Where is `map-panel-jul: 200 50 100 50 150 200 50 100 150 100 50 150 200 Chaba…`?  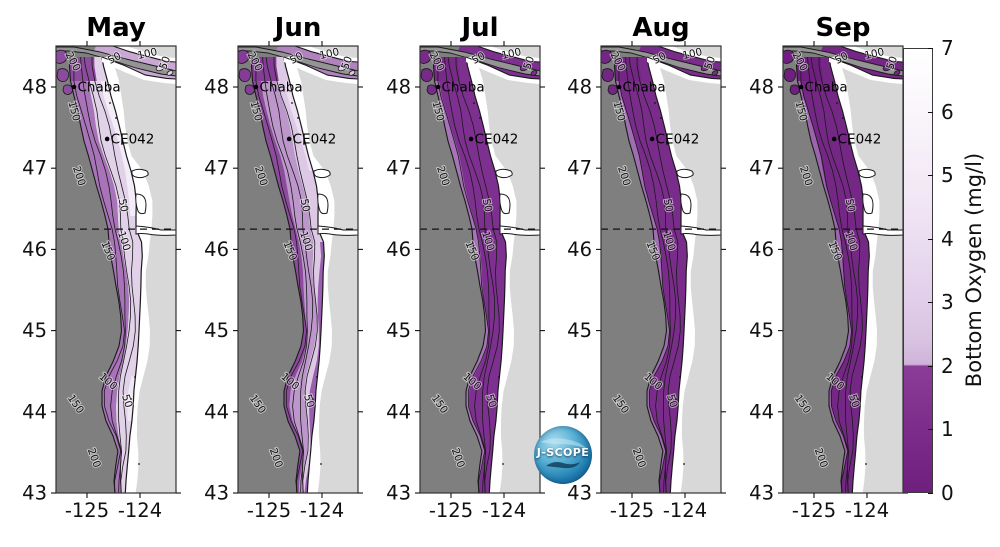
map-panel-jul: 200 50 100 50 150 200 50 100 150 100 50 150 200 Chaba… is located at coordinates (465, 267).